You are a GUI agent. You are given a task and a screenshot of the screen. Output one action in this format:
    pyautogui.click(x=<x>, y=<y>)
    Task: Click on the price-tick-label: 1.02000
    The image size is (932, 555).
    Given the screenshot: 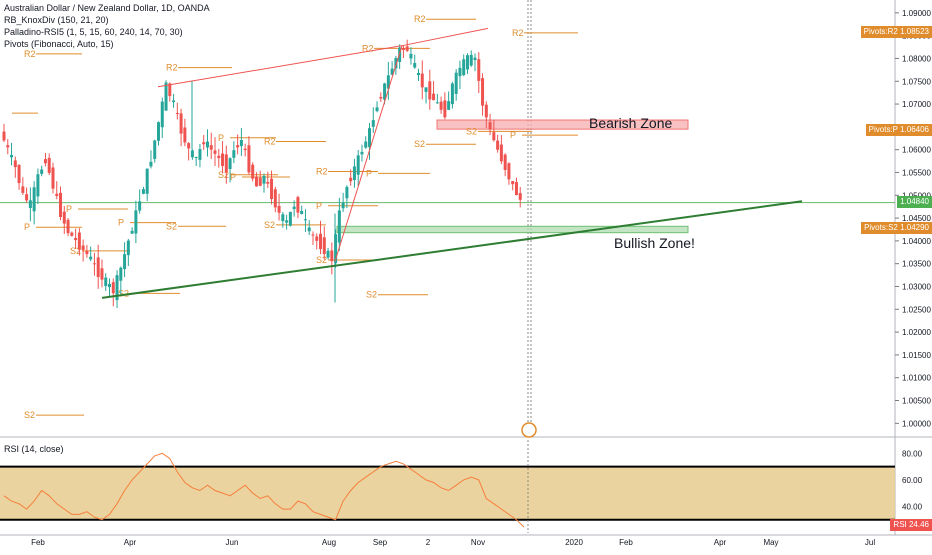 What is the action you would take?
    pyautogui.click(x=916, y=332)
    